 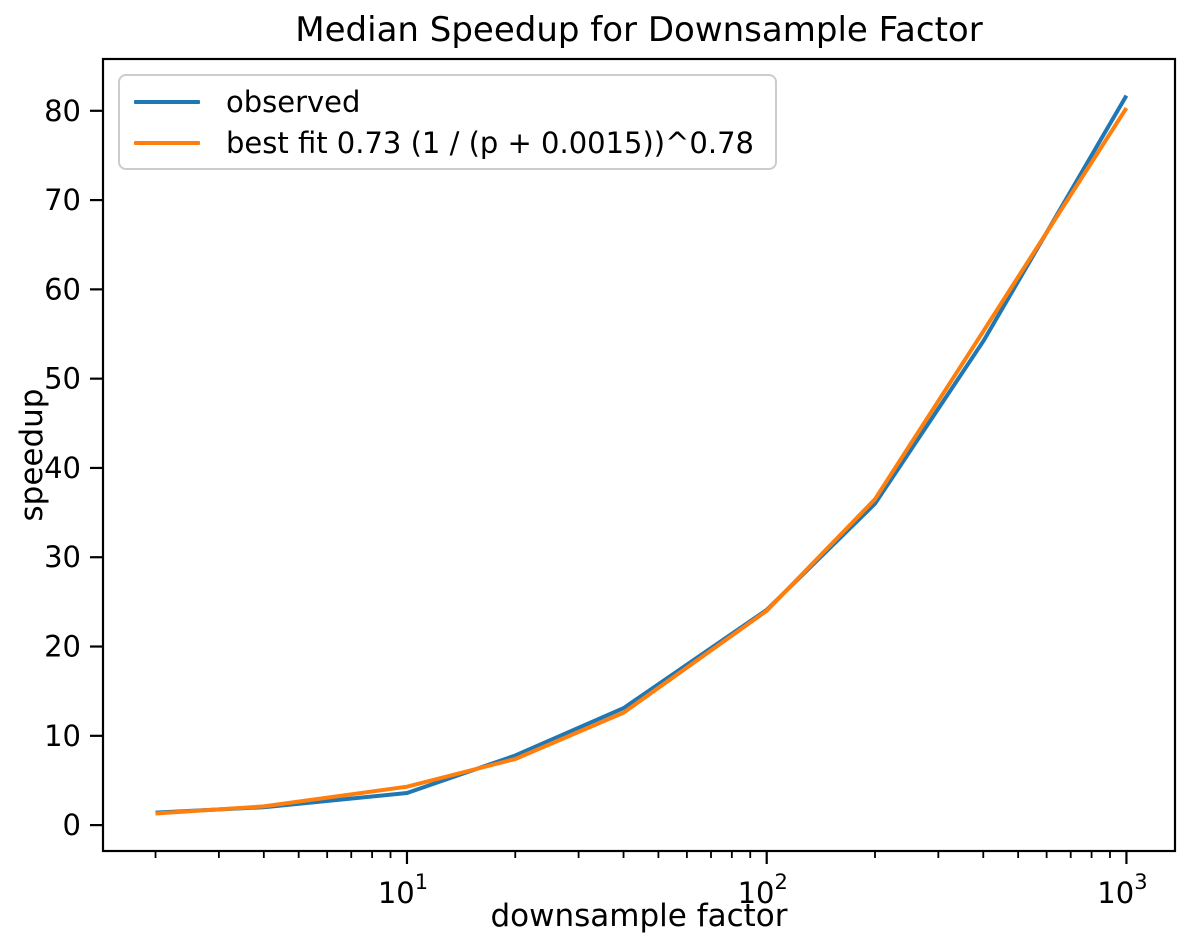 I want to click on y-tick-label: 60, so click(x=62, y=289).